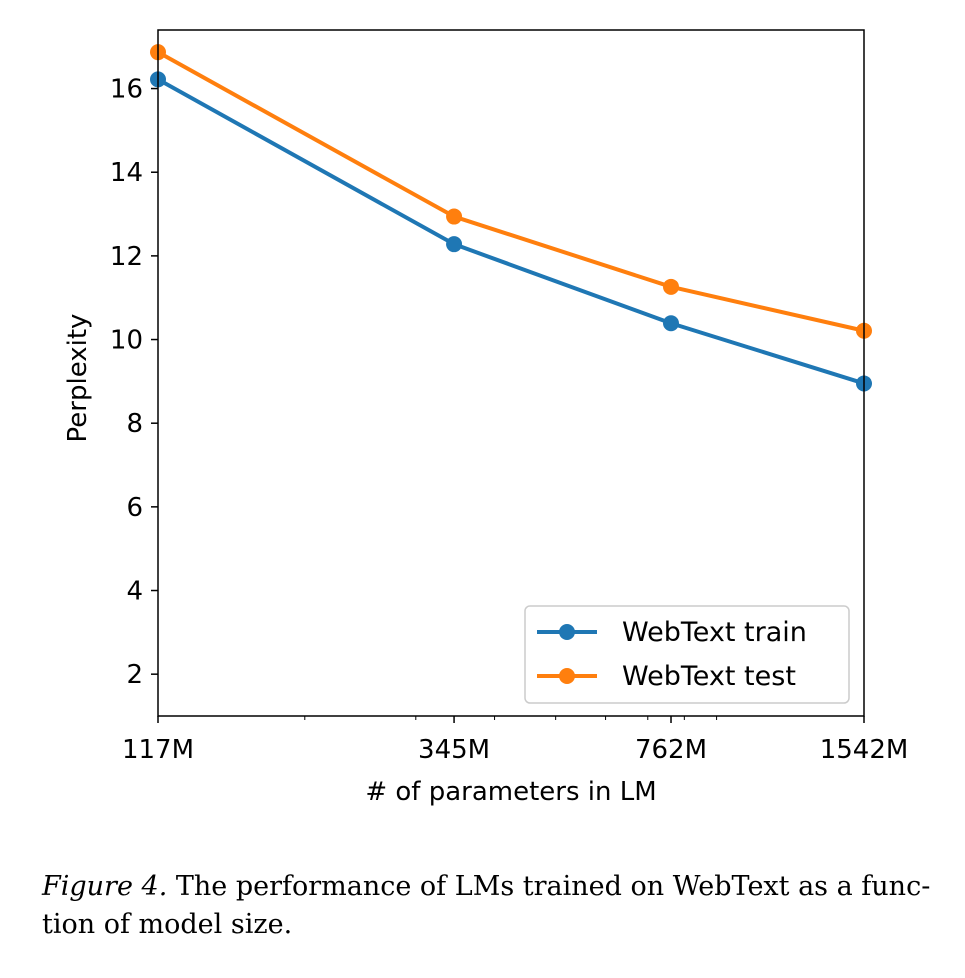 This screenshot has width=965, height=978. I want to click on y-axis-label: Perplexity, so click(78, 378).